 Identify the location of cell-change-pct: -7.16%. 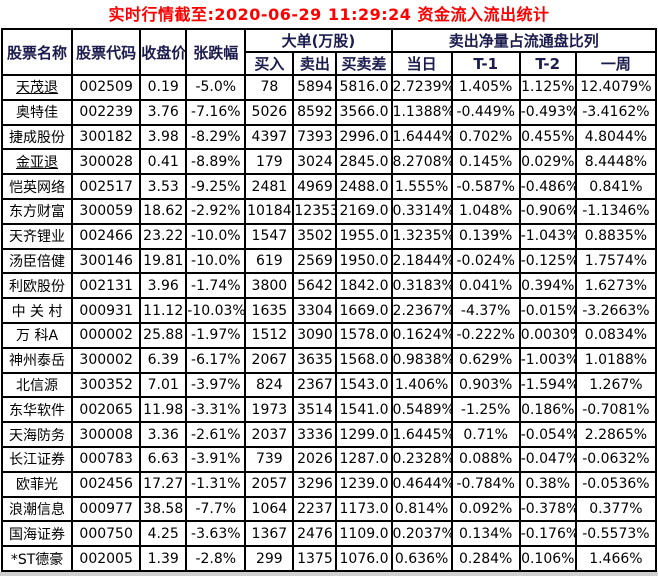
(216, 112).